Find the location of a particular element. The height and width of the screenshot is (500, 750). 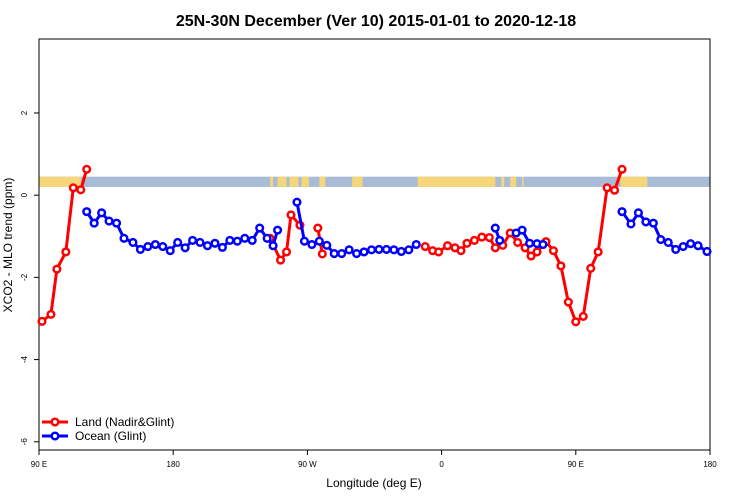

y-tick-label: -2 is located at coordinates (24, 277).